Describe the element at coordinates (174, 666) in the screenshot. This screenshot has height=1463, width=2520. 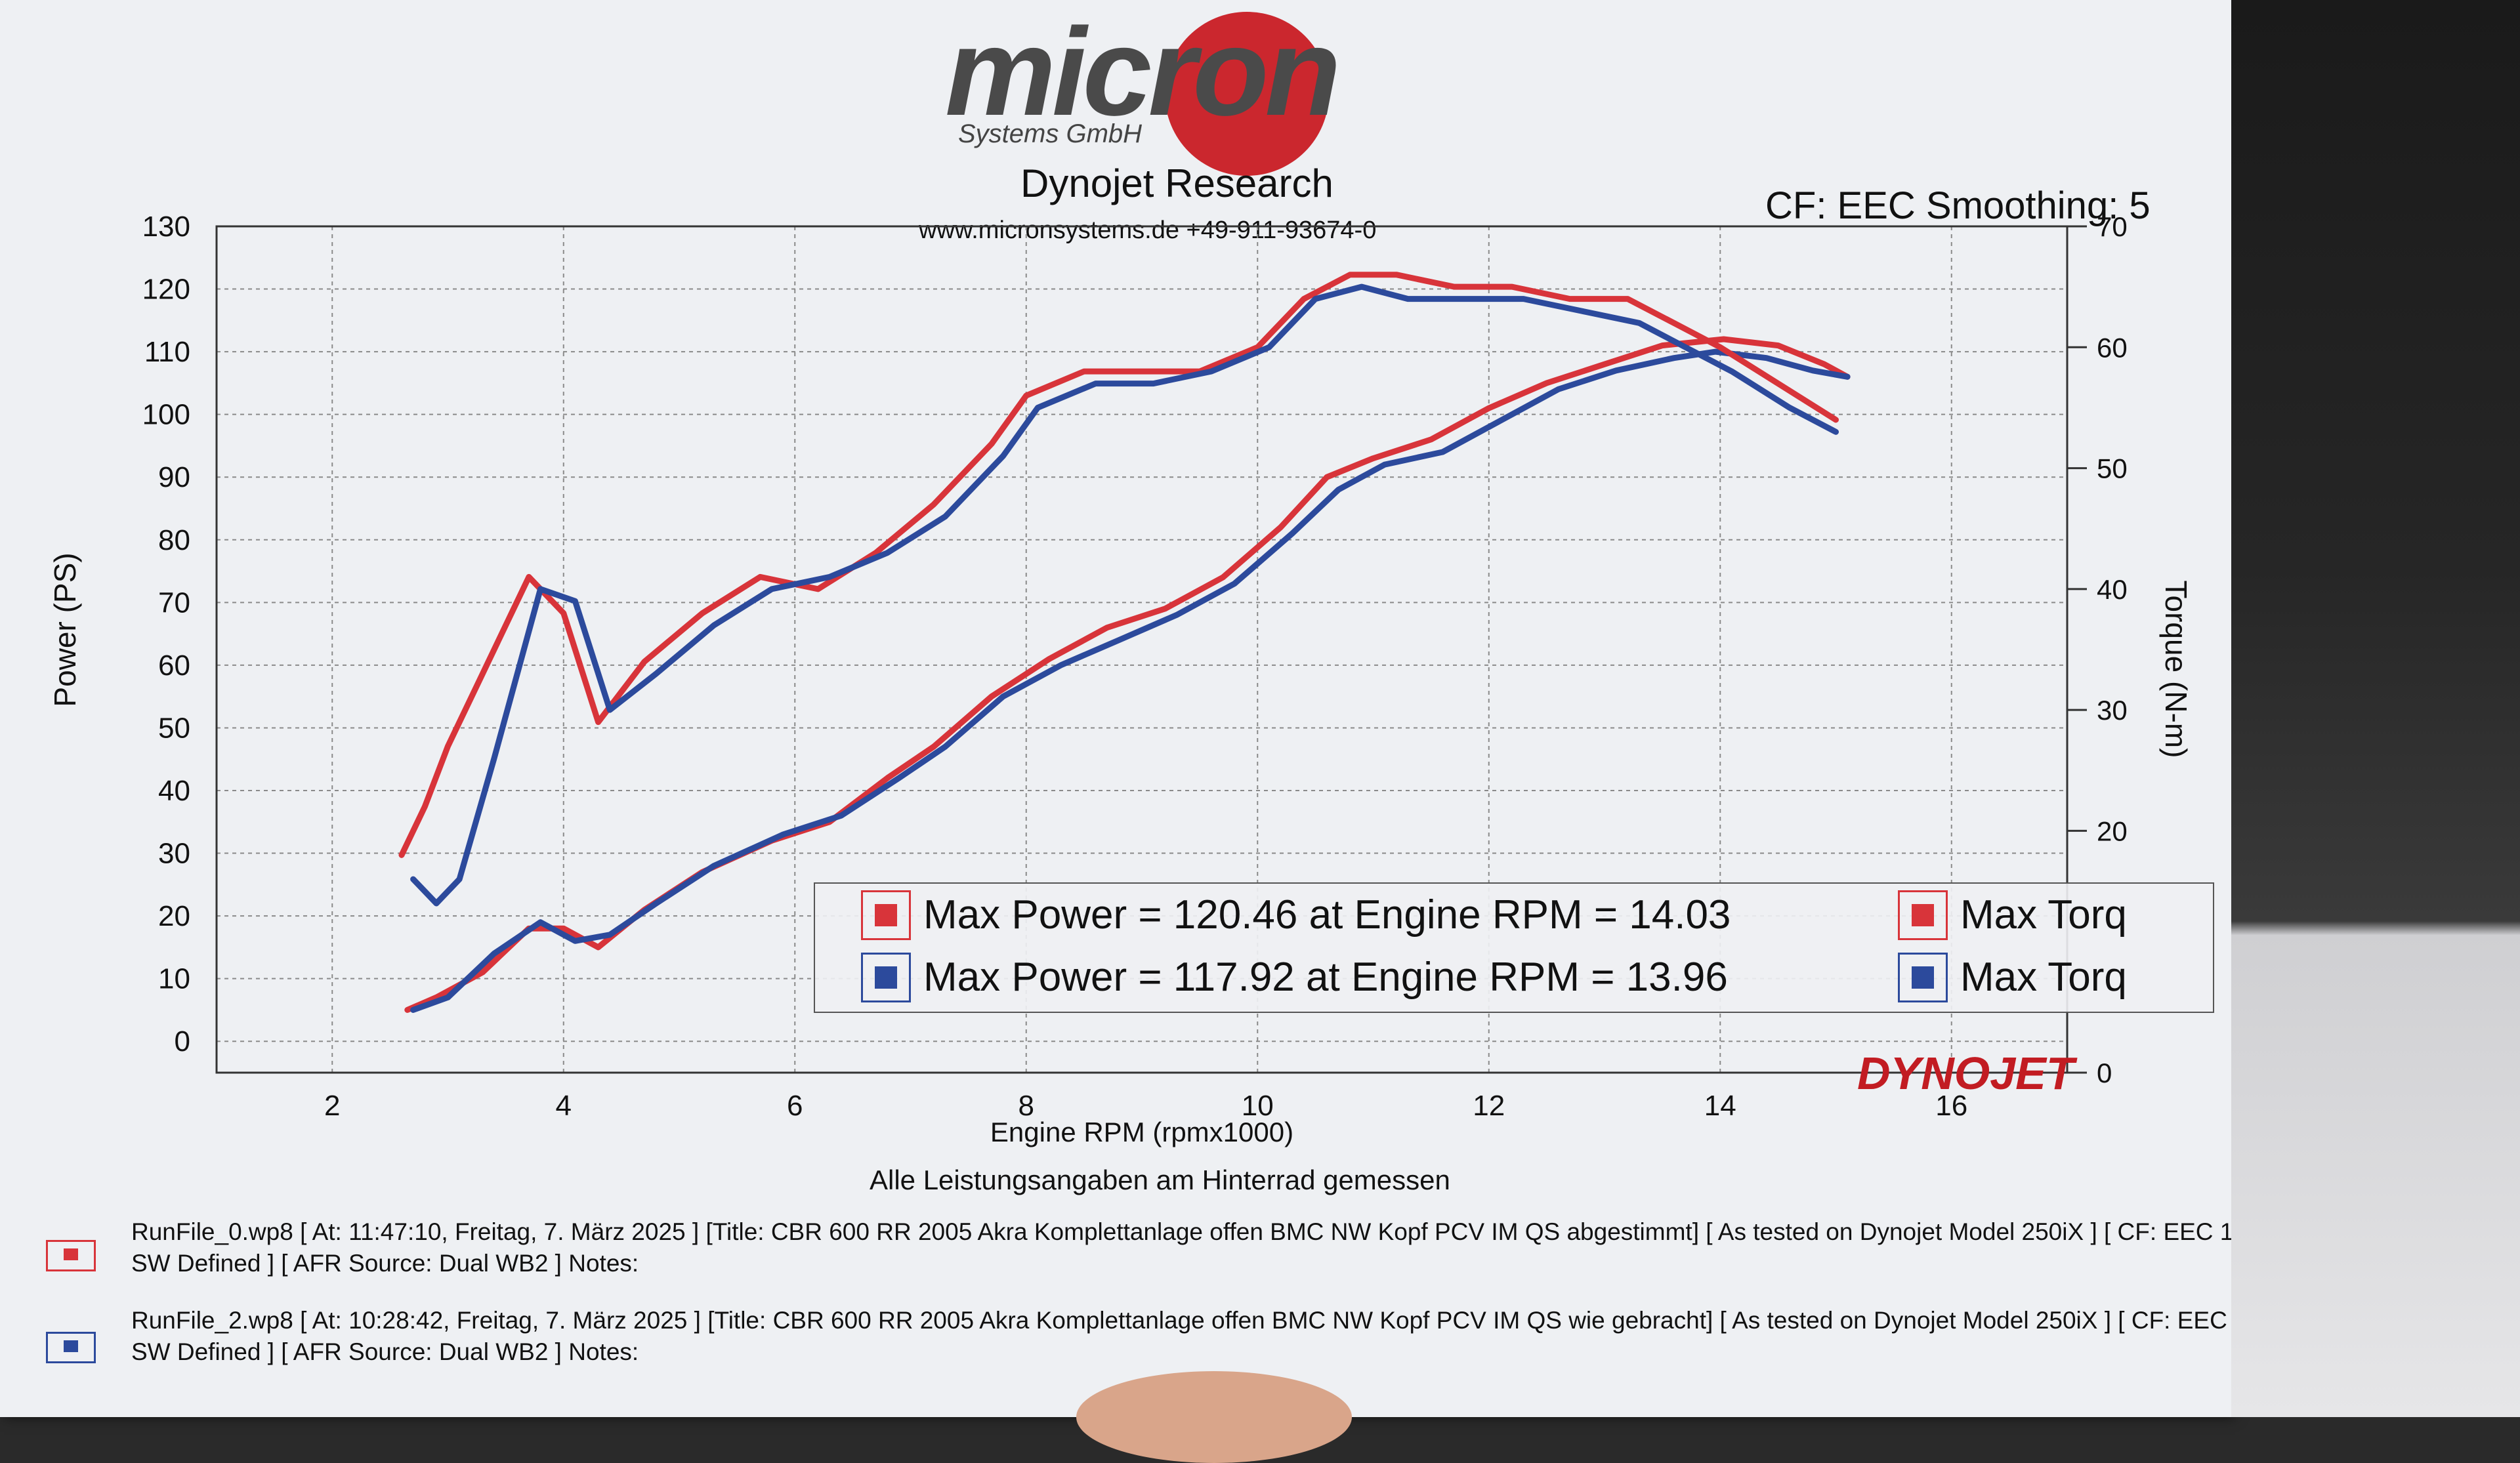
I see `y-tick-label-6: 60` at that location.